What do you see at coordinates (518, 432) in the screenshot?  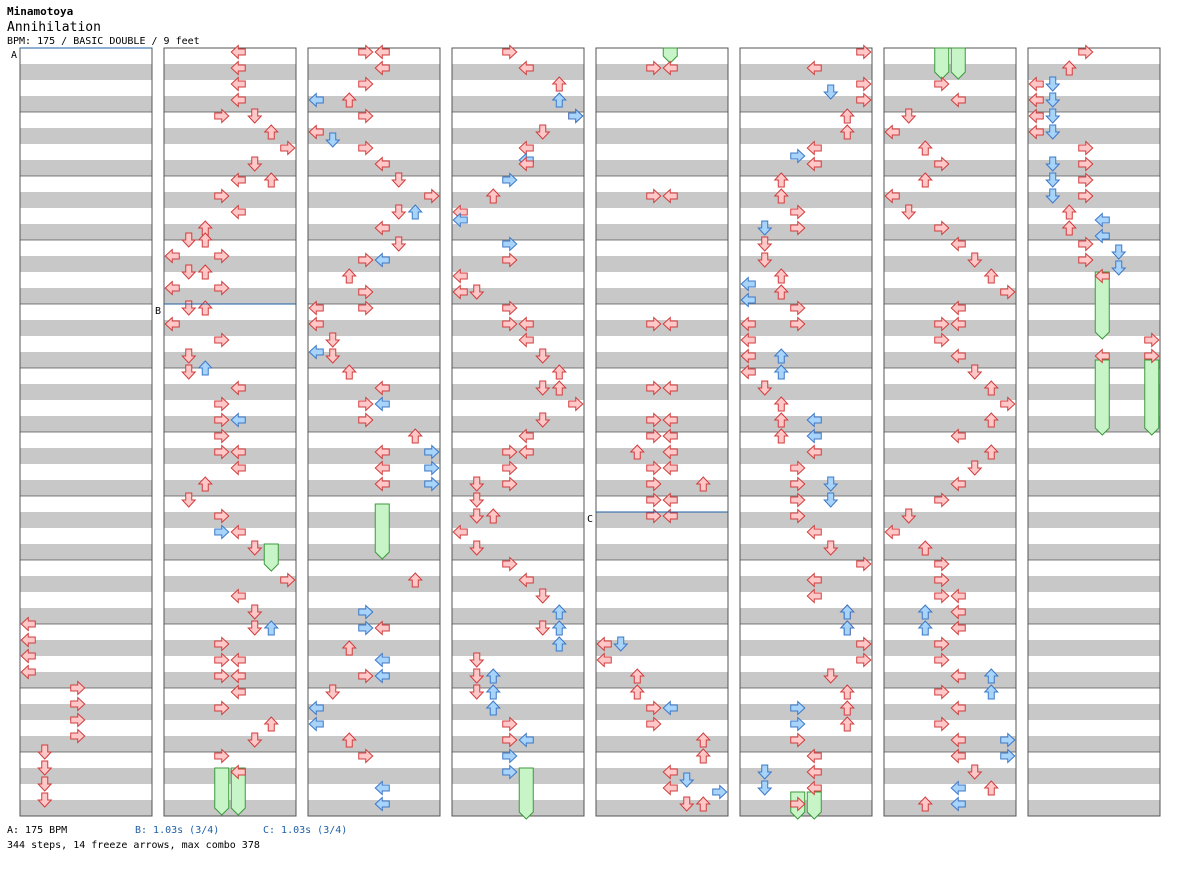 I see `chart-column` at bounding box center [518, 432].